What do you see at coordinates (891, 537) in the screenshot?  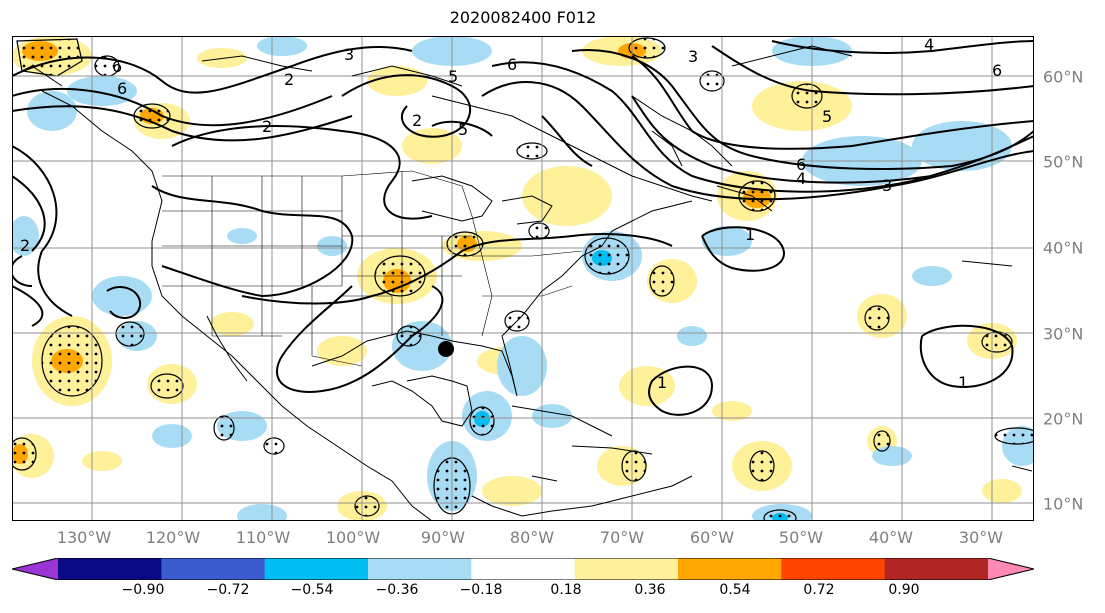 I see `lon-label: 40°W` at bounding box center [891, 537].